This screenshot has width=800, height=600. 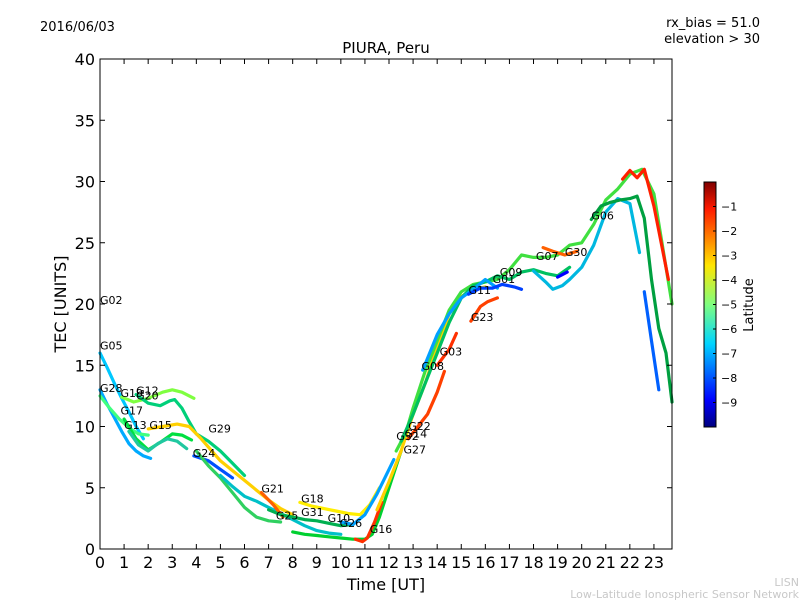 I want to click on y-tick-label: 40, so click(x=85, y=59).